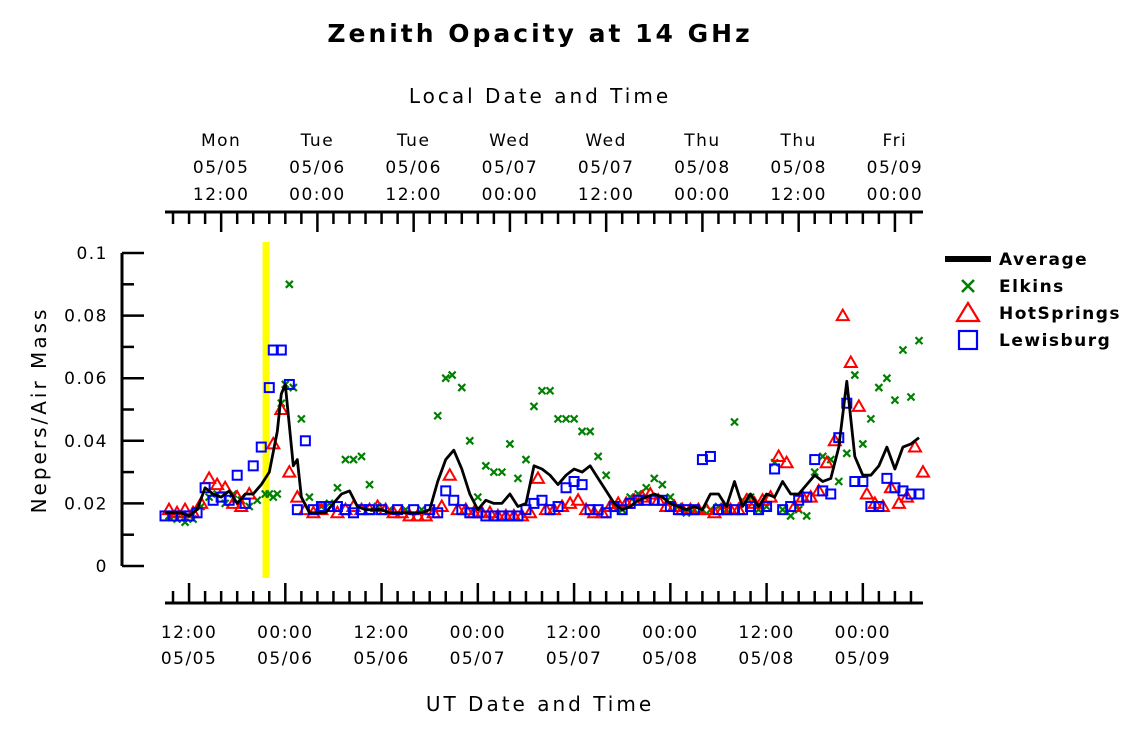 The width and height of the screenshot is (1125, 731). What do you see at coordinates (968, 340) in the screenshot?
I see `legend-square-swatch` at bounding box center [968, 340].